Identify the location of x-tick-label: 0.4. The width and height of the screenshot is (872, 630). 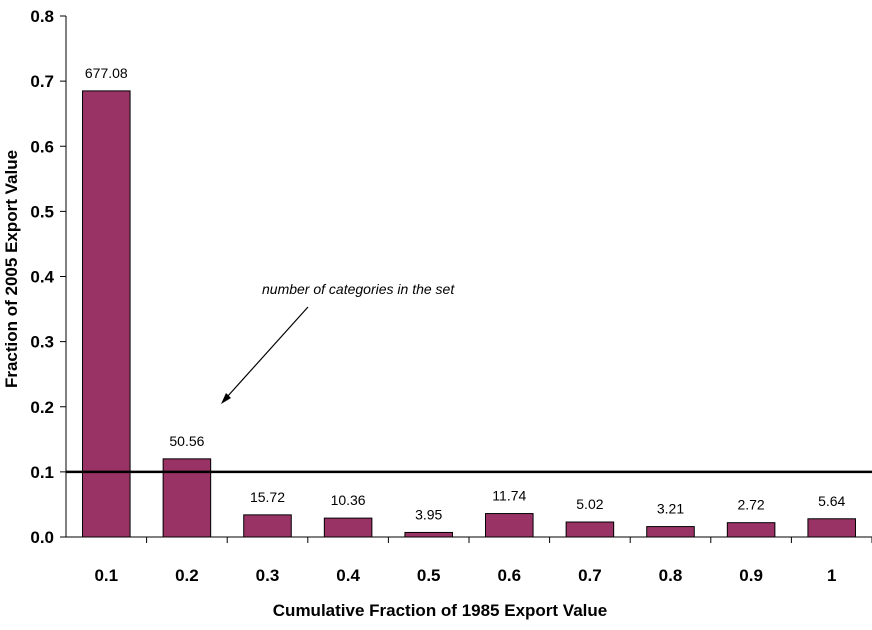
(348, 575).